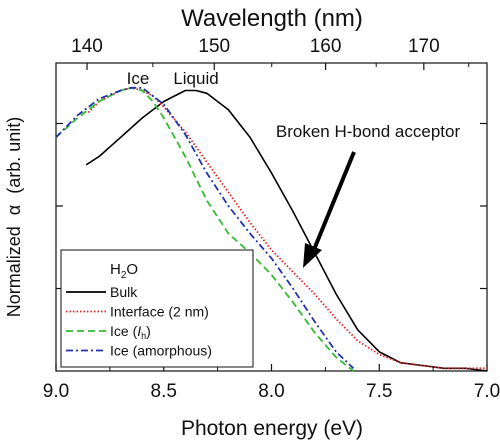 Image resolution: width=500 pixels, height=443 pixels. What do you see at coordinates (164, 391) in the screenshot?
I see `x-tick-label: 8.5` at bounding box center [164, 391].